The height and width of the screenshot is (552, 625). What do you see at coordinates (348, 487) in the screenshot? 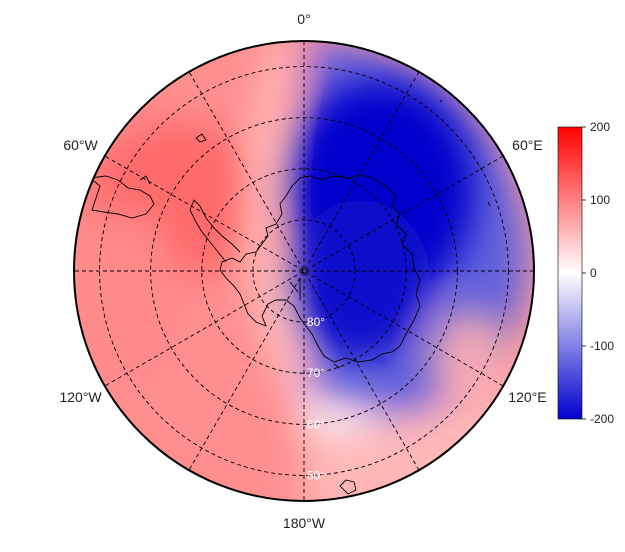
I see `new-zealand-coastline` at bounding box center [348, 487].